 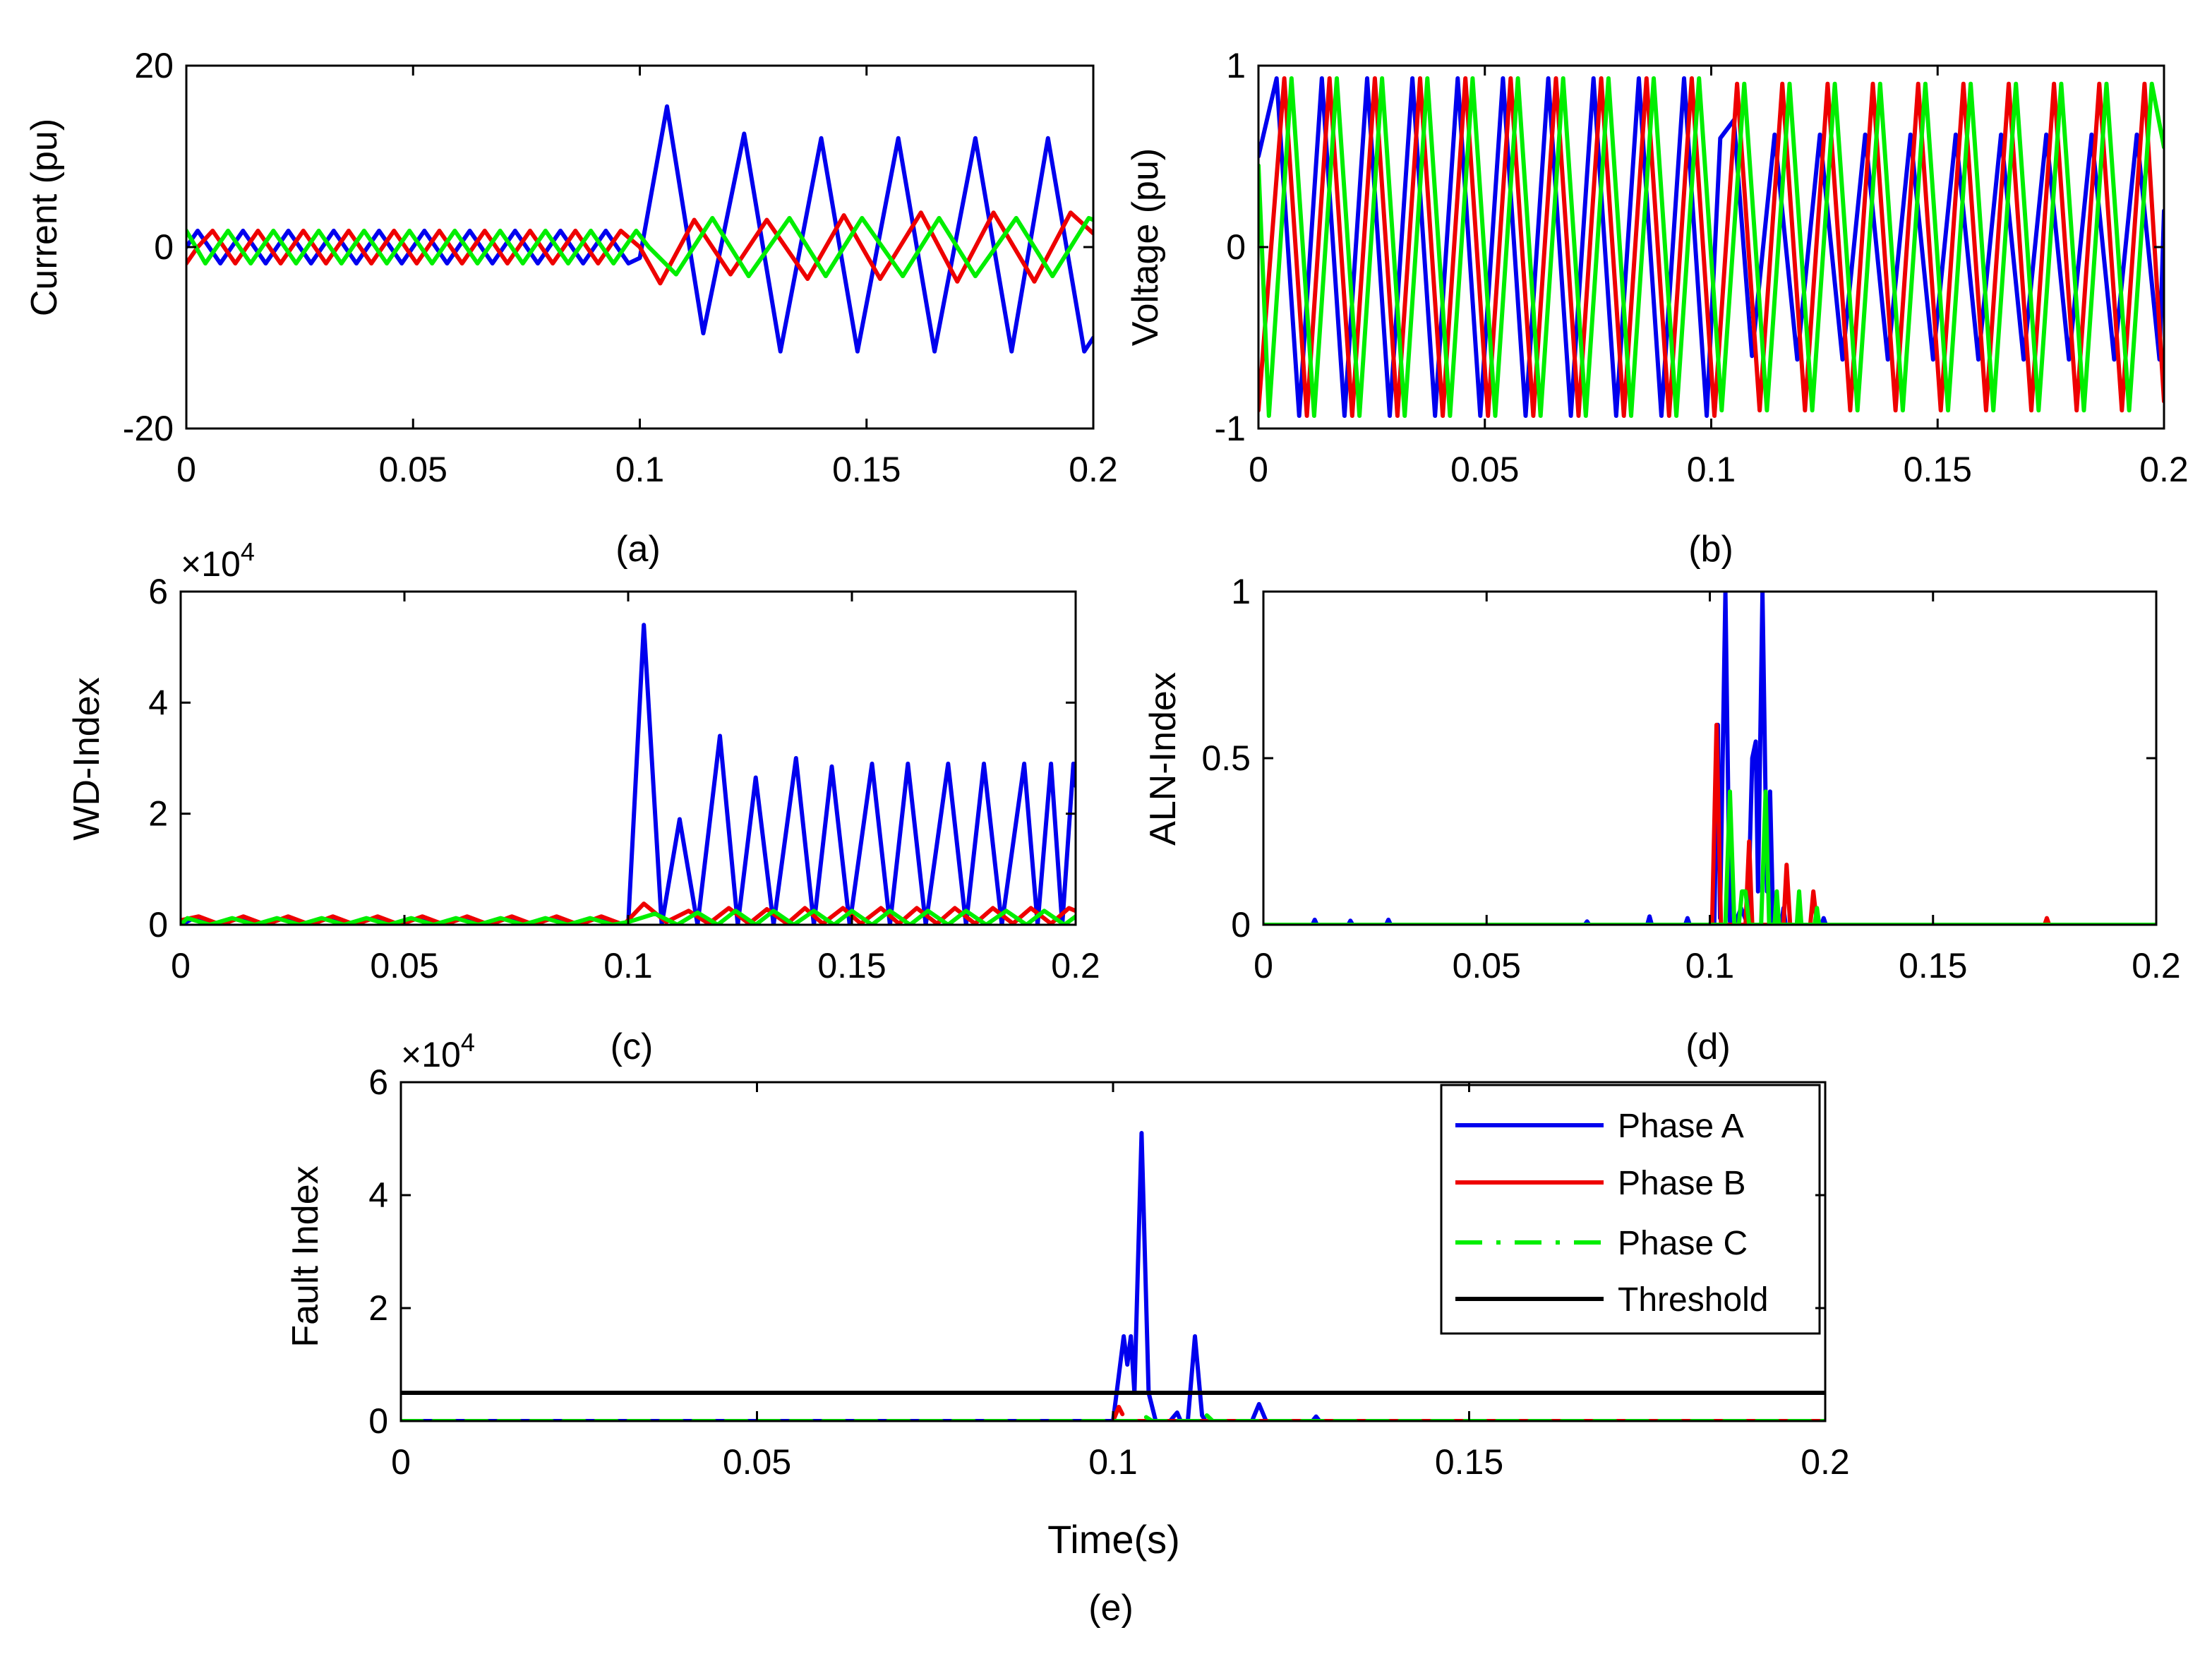 I want to click on panel-b-xtick-label: 0, so click(x=1258, y=469).